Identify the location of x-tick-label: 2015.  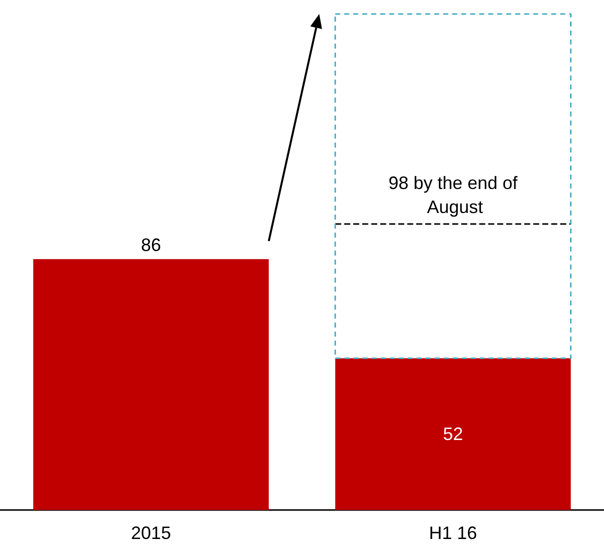
(151, 533).